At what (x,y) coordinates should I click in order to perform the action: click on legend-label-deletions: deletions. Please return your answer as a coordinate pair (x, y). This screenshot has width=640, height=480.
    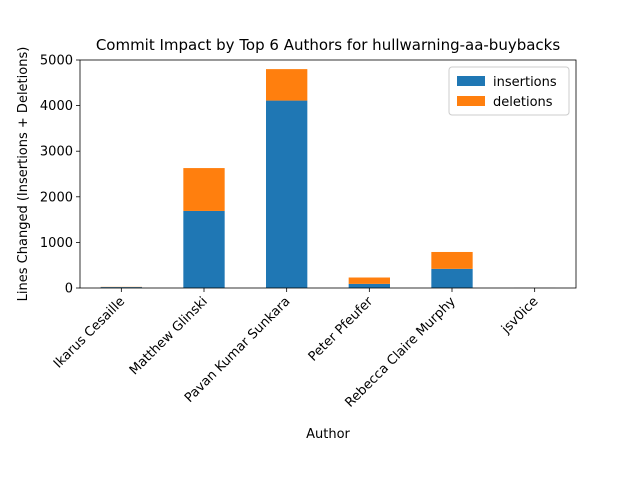
    Looking at the image, I should click on (523, 102).